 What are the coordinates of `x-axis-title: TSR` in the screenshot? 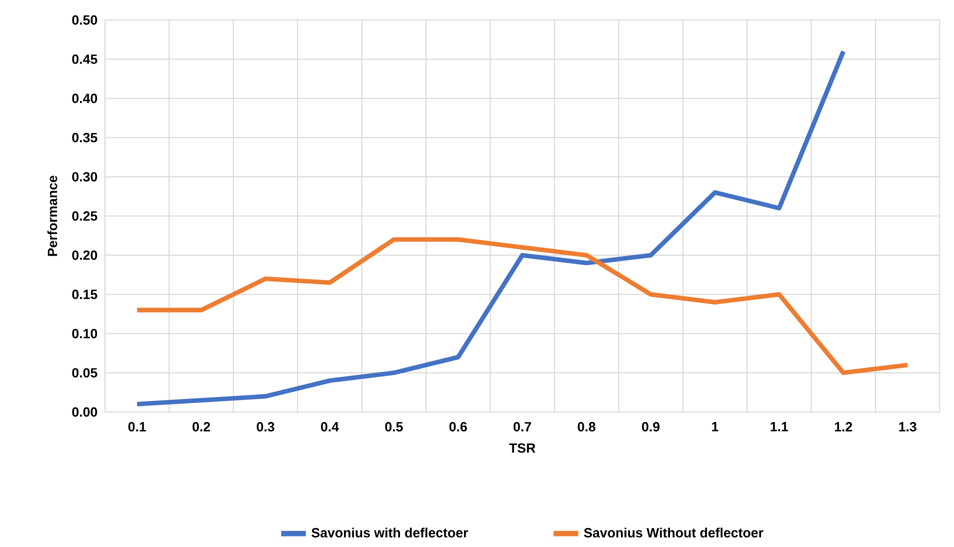 It's located at (522, 448).